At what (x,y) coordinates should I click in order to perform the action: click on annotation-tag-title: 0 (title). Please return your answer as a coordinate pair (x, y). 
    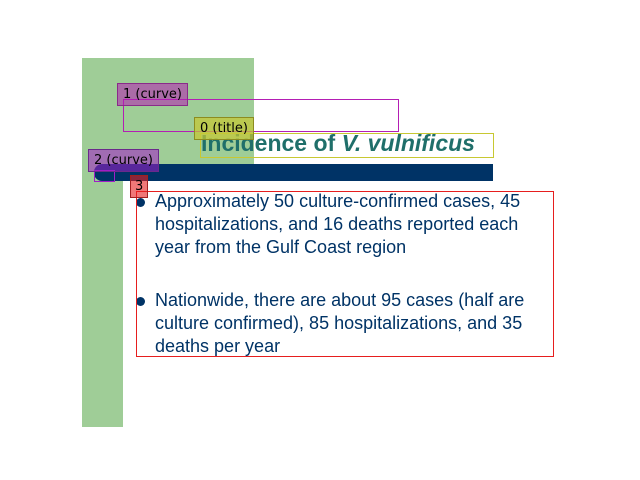
    Looking at the image, I should click on (224, 128).